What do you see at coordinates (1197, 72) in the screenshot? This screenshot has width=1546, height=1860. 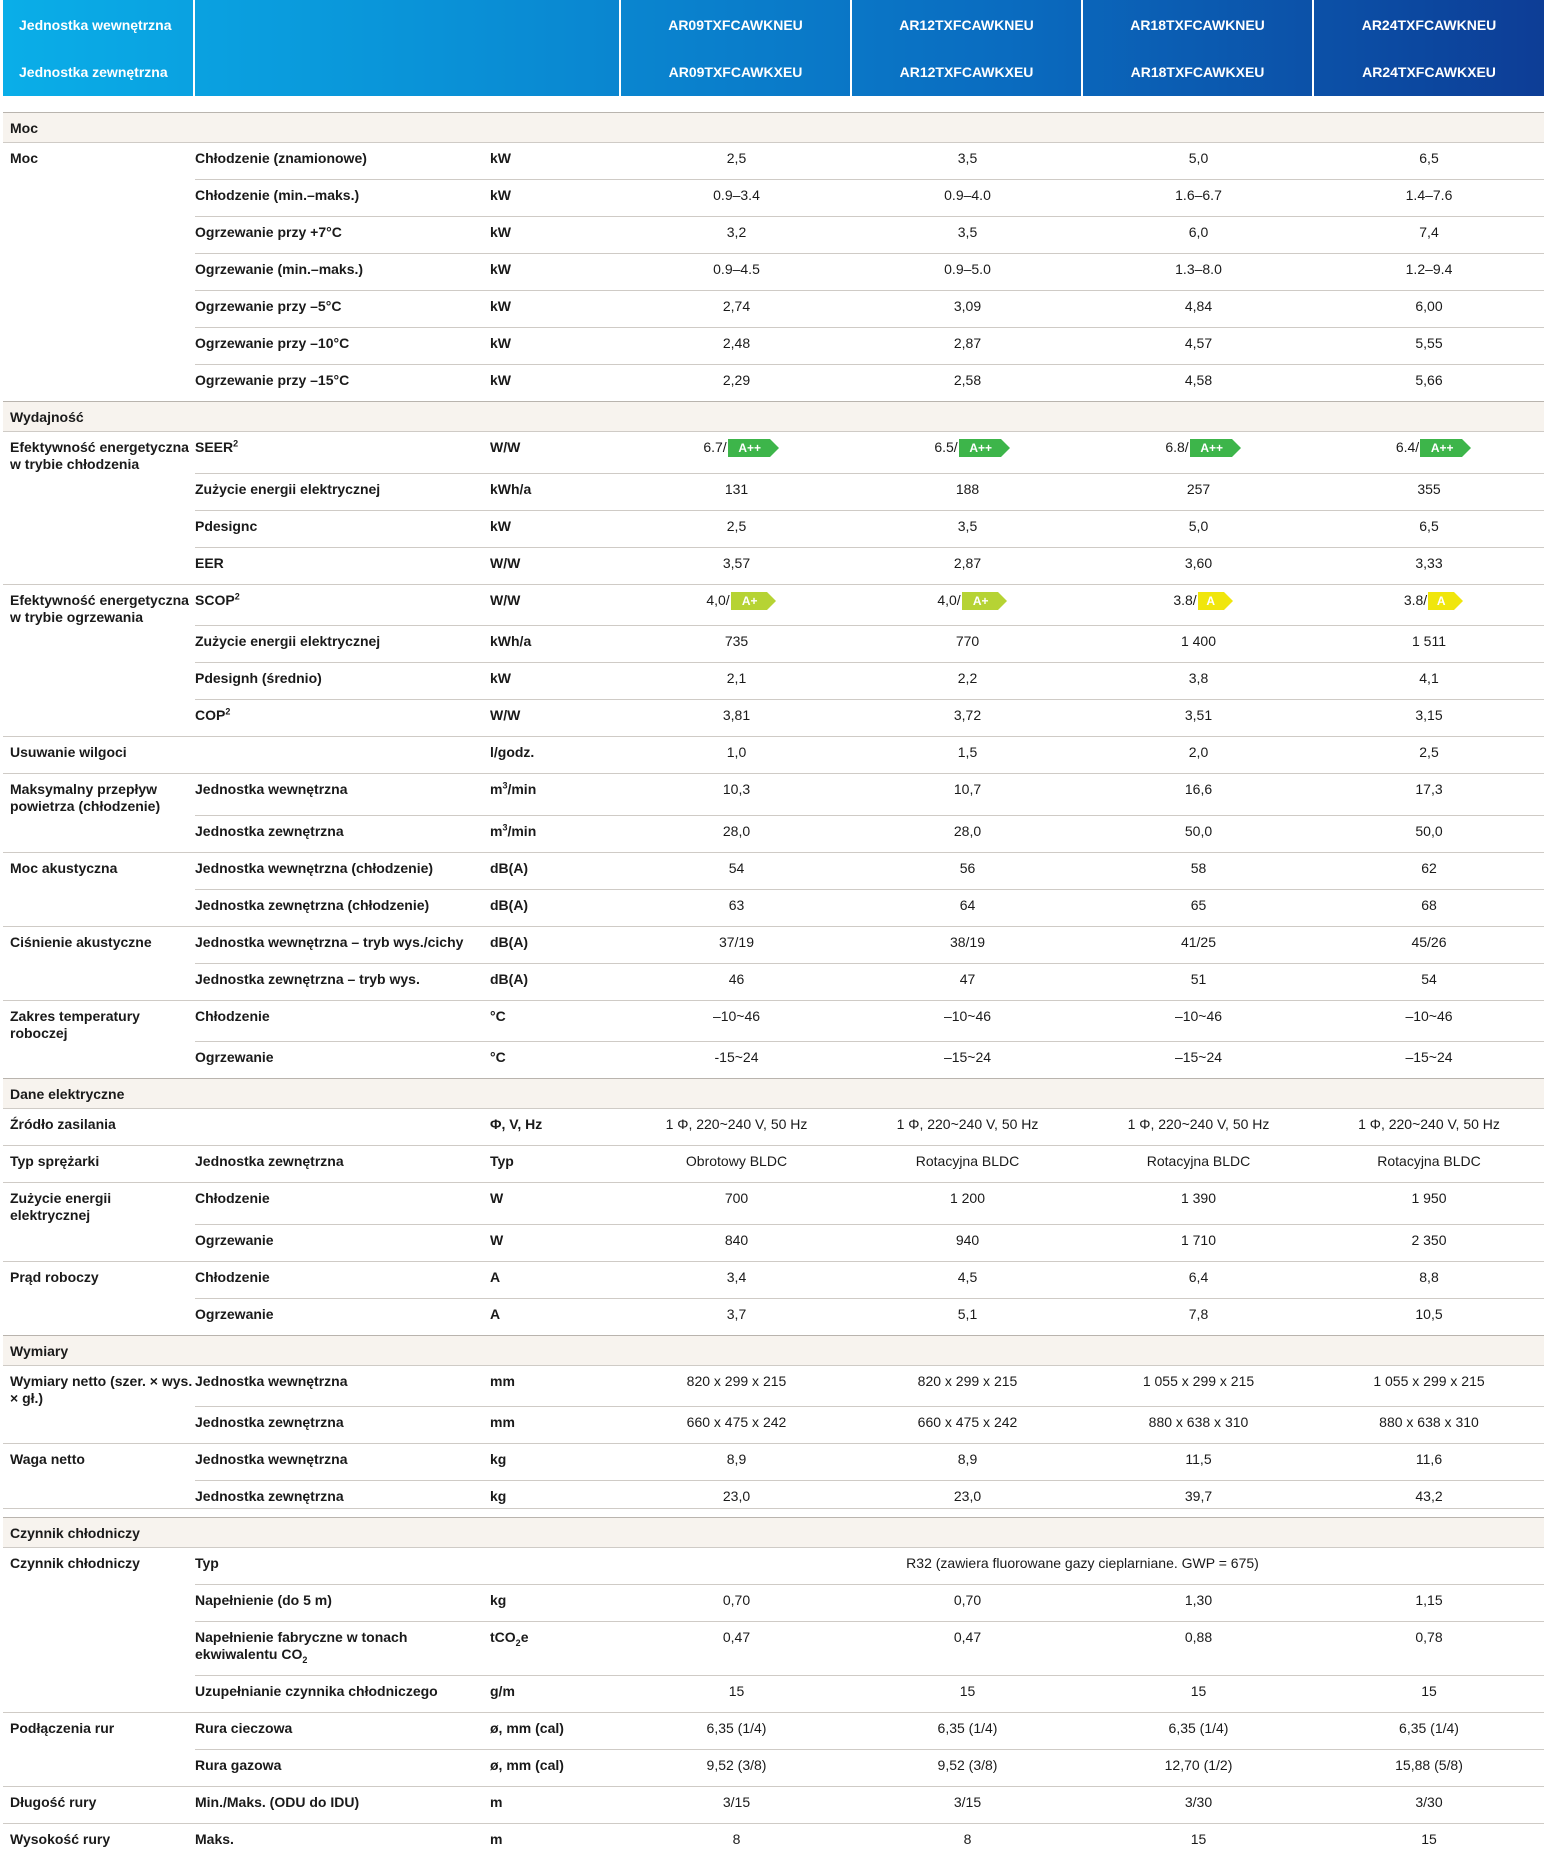 I see `model-outdoor-3: AR18TXFCAWKXEU` at bounding box center [1197, 72].